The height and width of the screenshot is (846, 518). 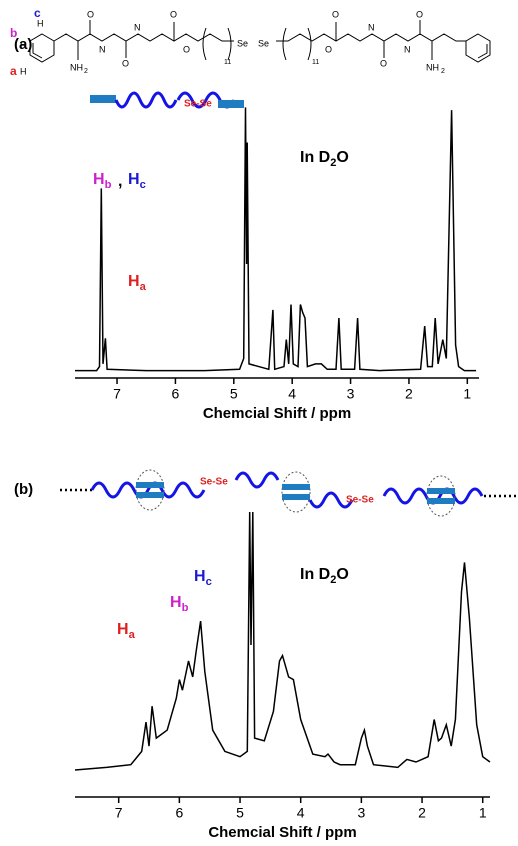 I want to click on benzene-ring, so click(x=478, y=48).